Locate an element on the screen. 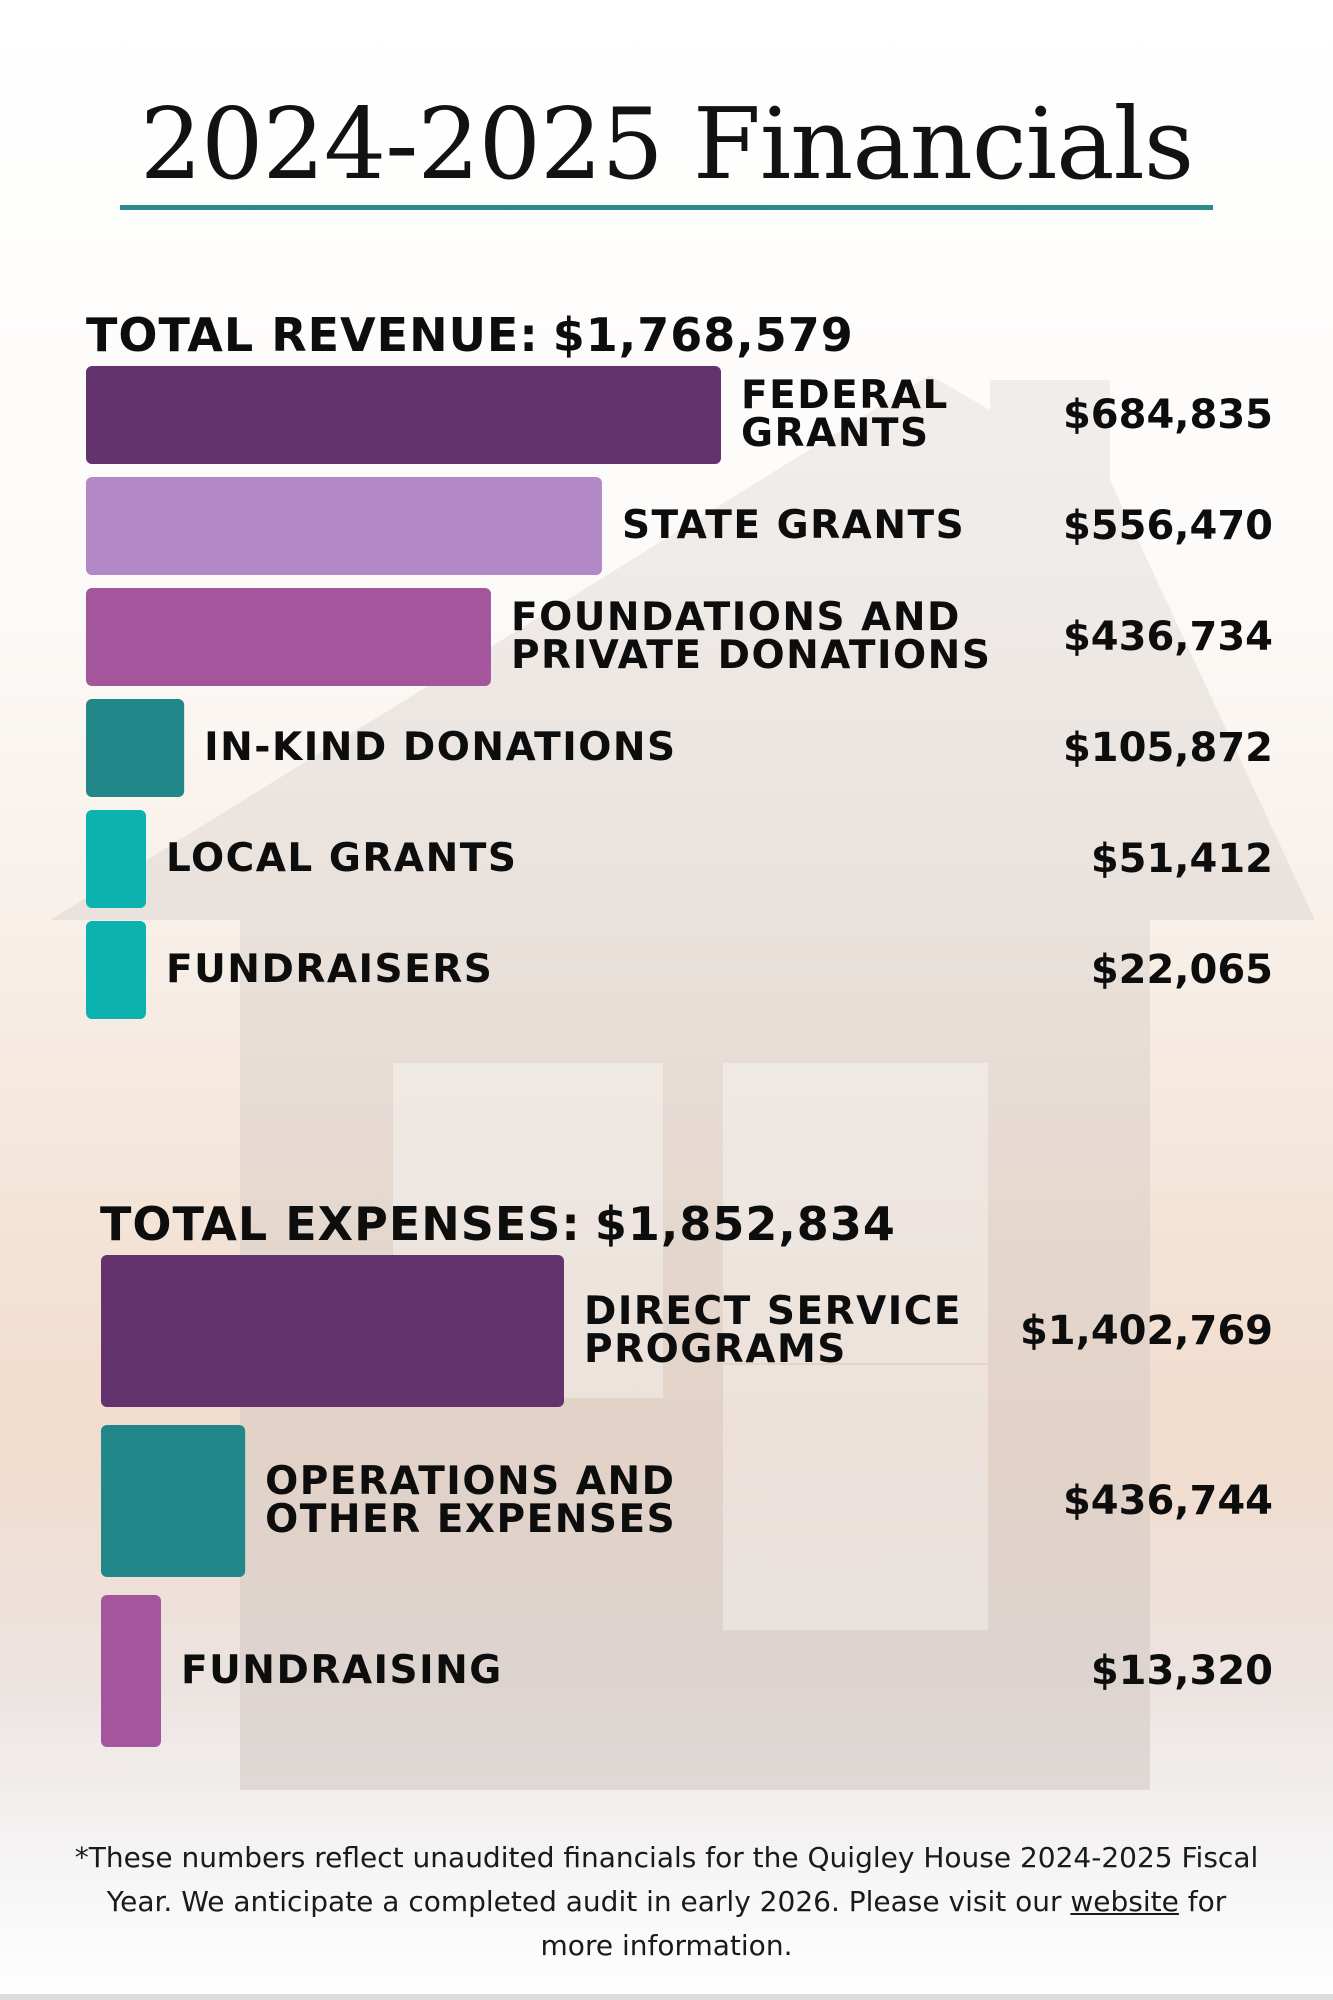 Image resolution: width=1333 pixels, height=2000 pixels. bar-value-fundraisers: $22,065 is located at coordinates (1181, 970).